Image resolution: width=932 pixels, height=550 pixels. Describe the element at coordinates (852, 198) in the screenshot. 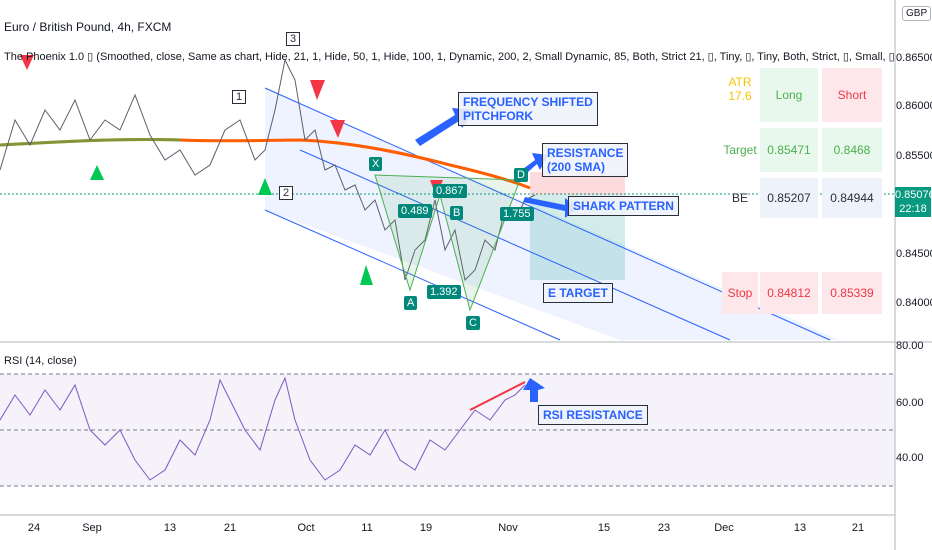

I see `be-short: 0.84944` at that location.